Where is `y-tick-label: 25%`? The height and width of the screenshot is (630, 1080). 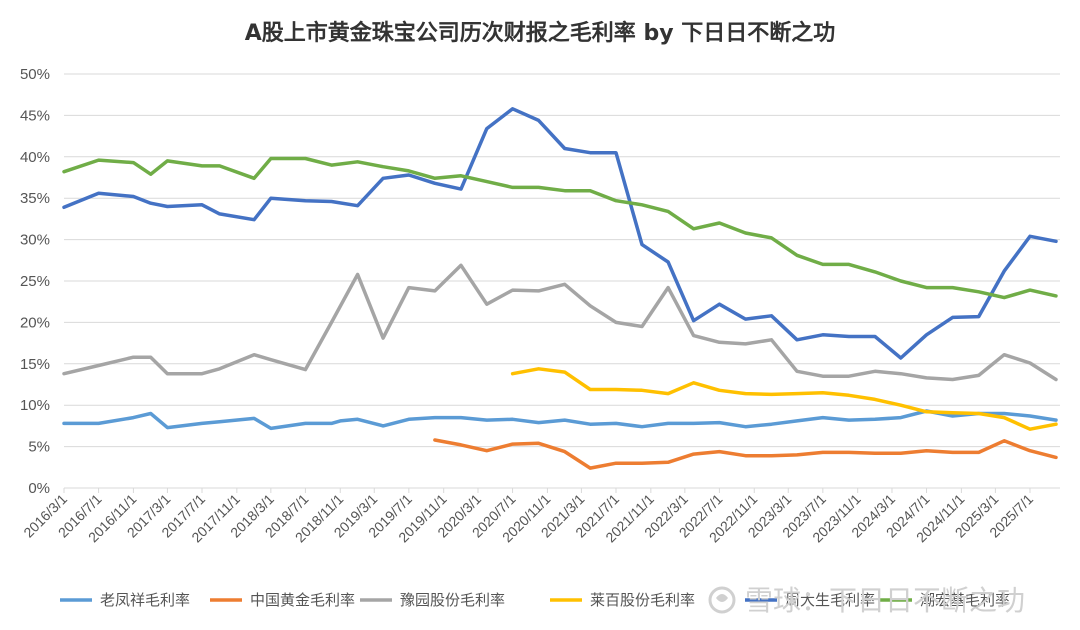
y-tick-label: 25% is located at coordinates (35, 281).